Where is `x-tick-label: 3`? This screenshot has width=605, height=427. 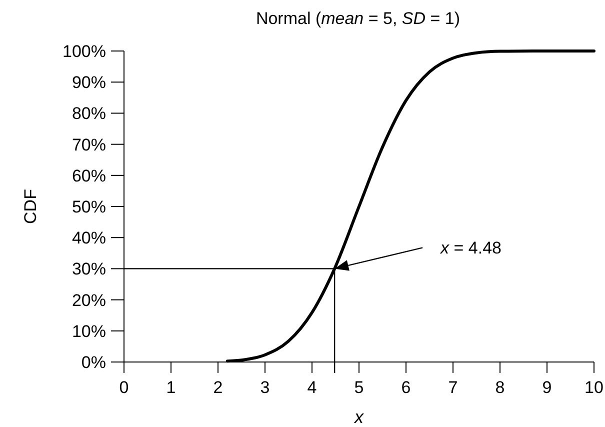
x-tick-label: 3 is located at coordinates (265, 387).